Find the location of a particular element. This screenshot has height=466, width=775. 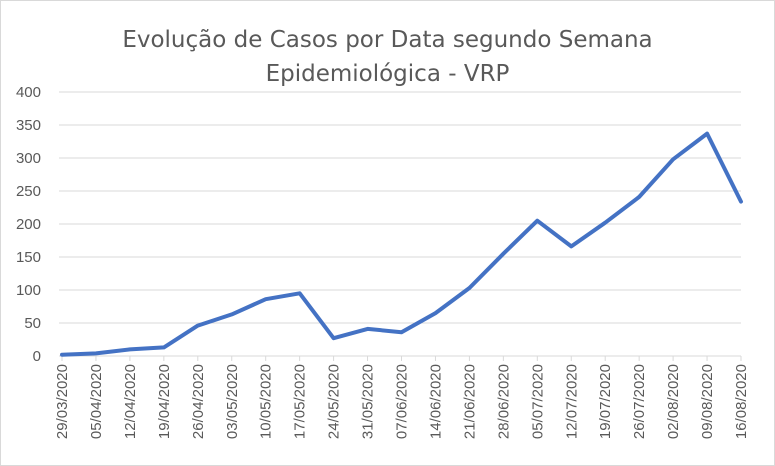

x-tick-label: 09/08/2020 is located at coordinates (707, 401).